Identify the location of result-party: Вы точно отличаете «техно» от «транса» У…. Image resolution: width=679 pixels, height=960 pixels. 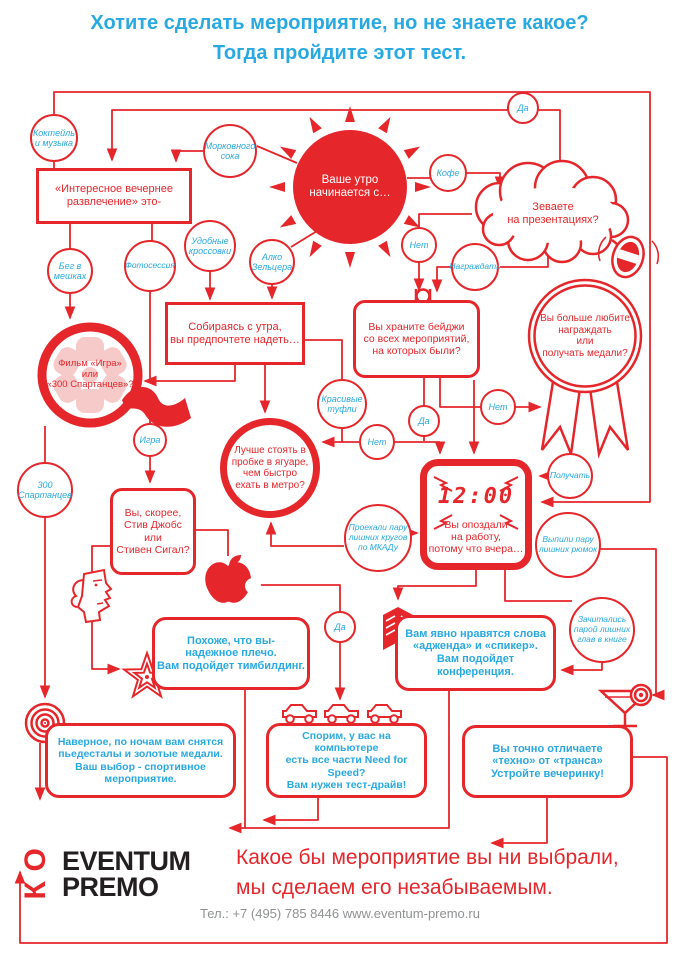
(547, 761).